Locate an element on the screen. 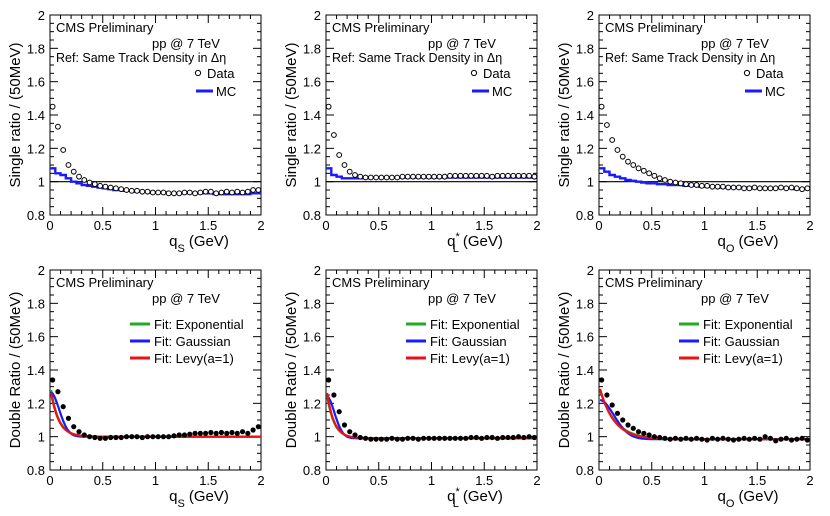 The image size is (830, 516). legend-data-marker is located at coordinates (198, 73).